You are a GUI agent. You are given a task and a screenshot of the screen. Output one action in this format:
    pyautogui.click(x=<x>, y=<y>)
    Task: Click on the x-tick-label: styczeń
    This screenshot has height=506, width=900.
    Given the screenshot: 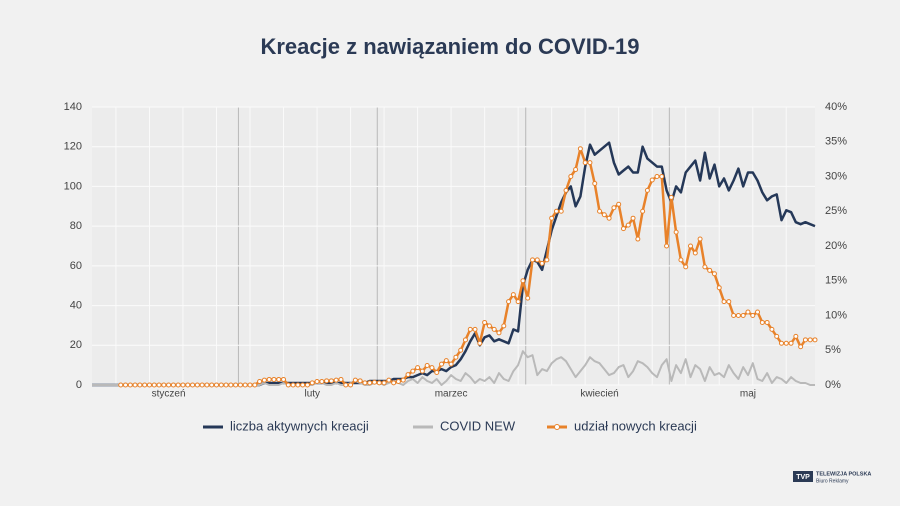 What is the action you would take?
    pyautogui.click(x=169, y=394)
    